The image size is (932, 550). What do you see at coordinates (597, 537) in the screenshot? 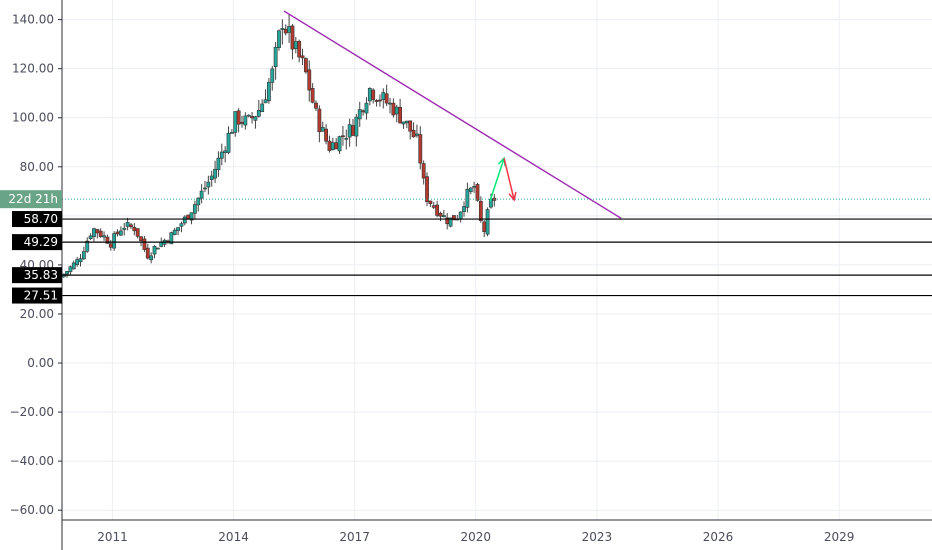
I see `x-tick-label: 2023` at bounding box center [597, 537].